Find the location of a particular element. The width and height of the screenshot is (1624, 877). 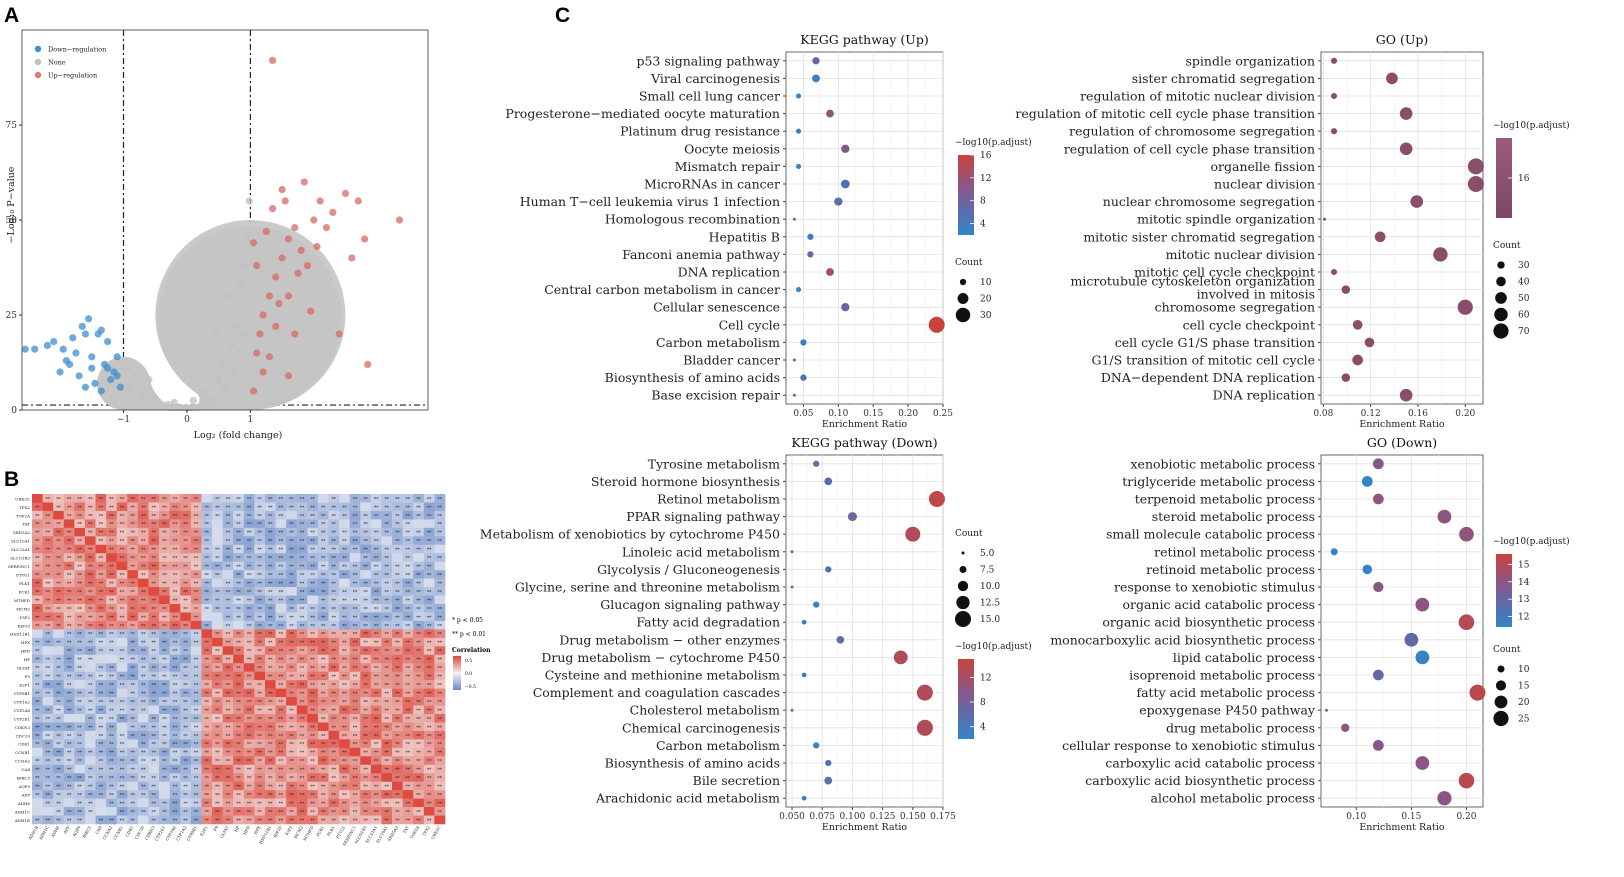

size-legend-label: 12.5 is located at coordinates (990, 604).